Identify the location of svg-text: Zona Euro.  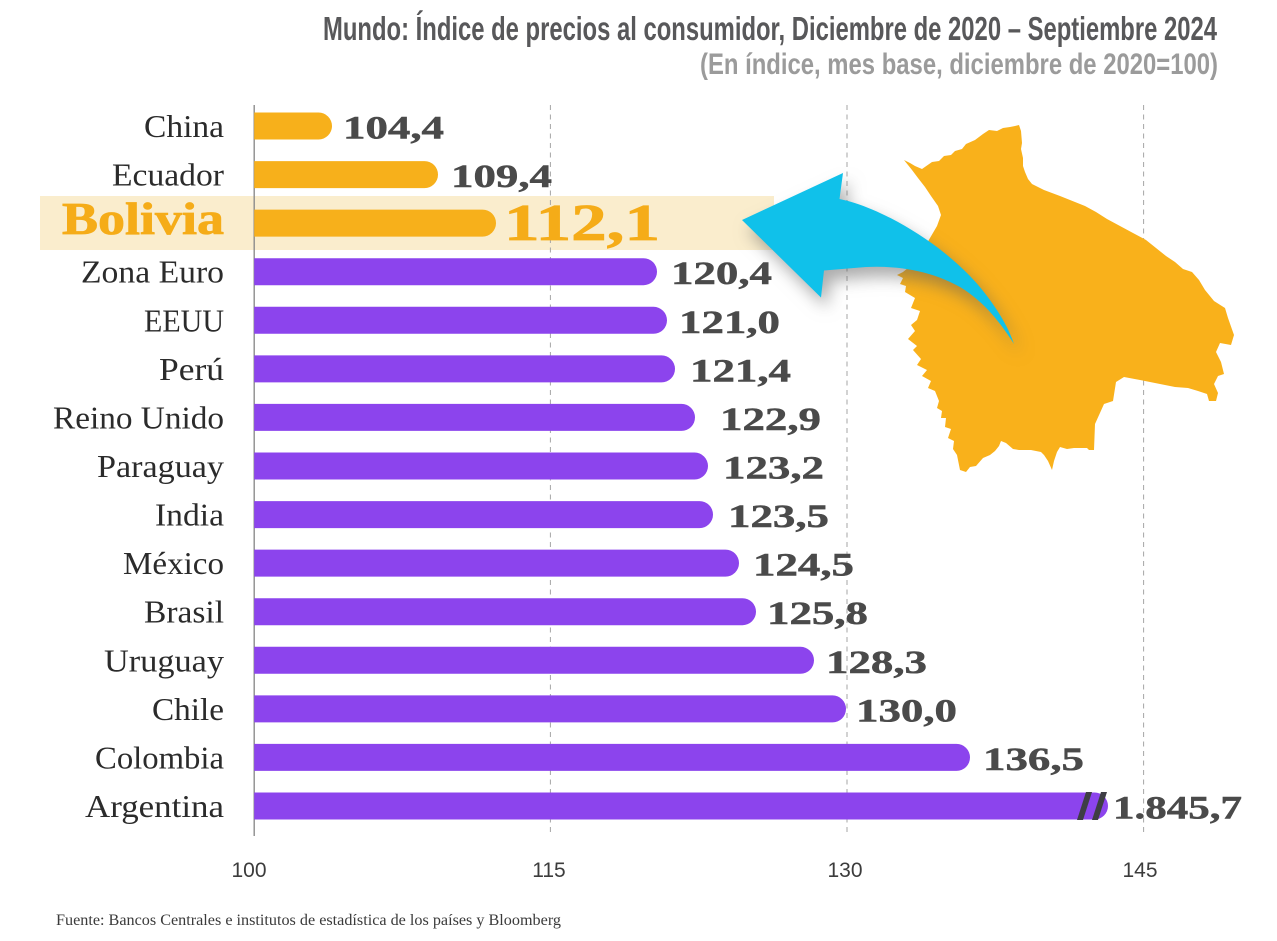
(152, 272).